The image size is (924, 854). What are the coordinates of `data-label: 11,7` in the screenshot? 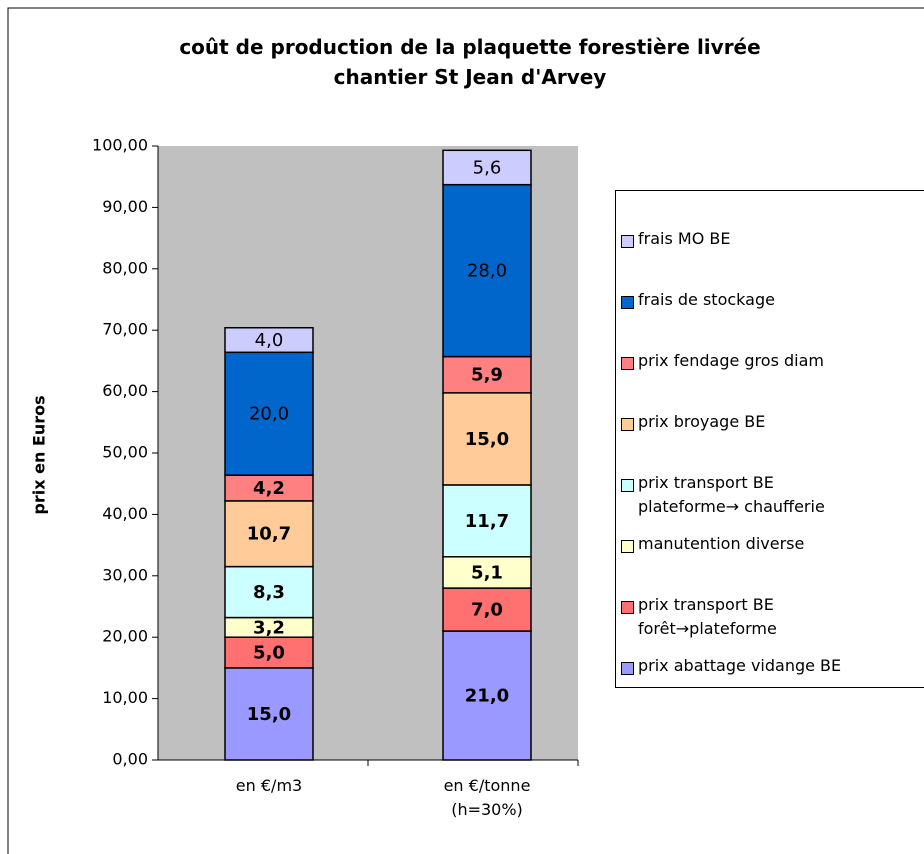 It's located at (487, 521).